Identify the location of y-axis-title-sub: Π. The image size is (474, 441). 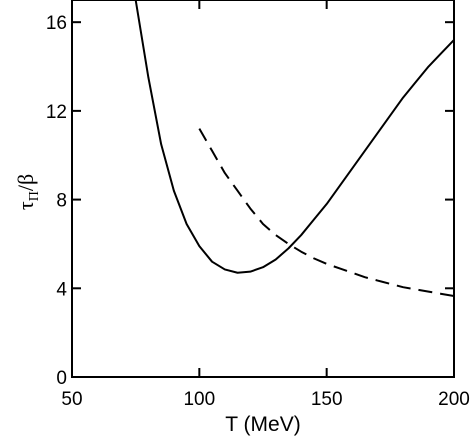
(34, 196).